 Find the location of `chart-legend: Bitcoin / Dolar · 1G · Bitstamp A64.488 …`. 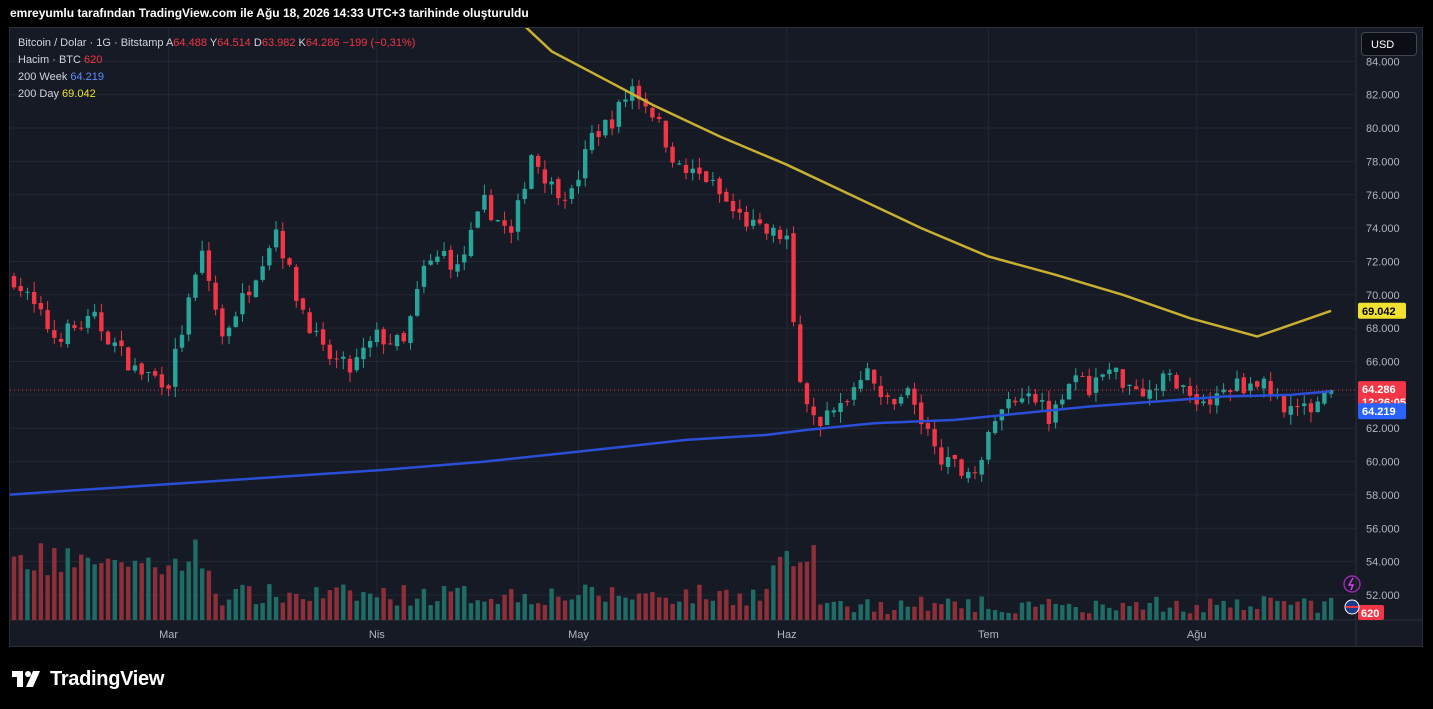

chart-legend: Bitcoin / Dolar · 1G · Bitstamp A64.488 … is located at coordinates (216, 69).